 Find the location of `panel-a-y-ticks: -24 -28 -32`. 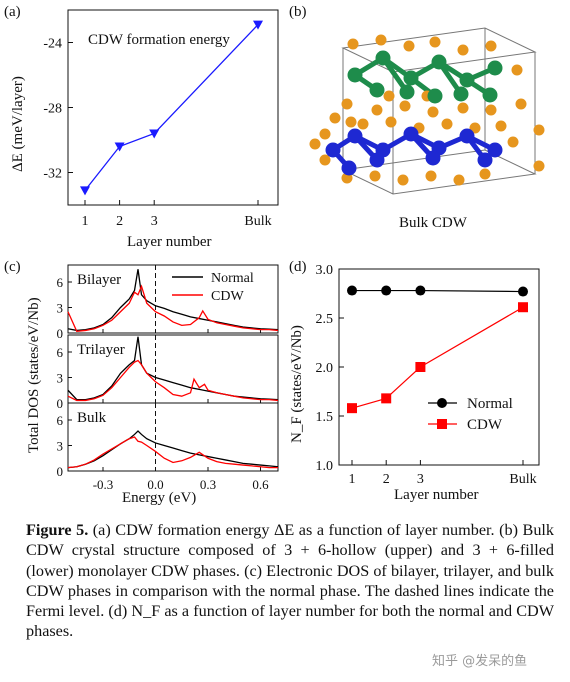

panel-a-y-ticks: -24 -28 -32 is located at coordinates (58, 109).